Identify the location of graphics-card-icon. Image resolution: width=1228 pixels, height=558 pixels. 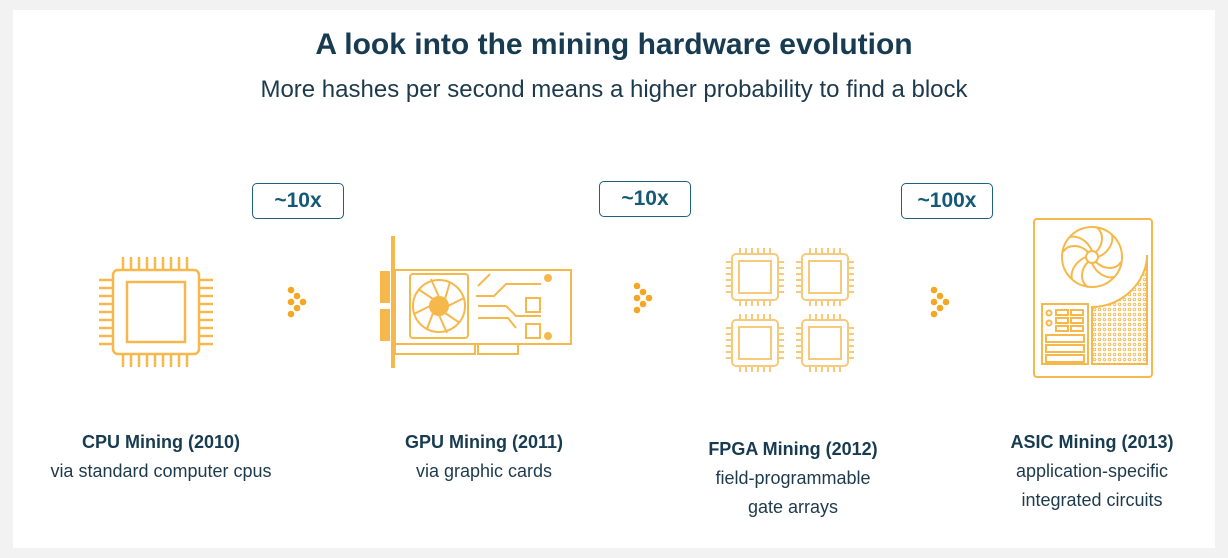
(476, 302).